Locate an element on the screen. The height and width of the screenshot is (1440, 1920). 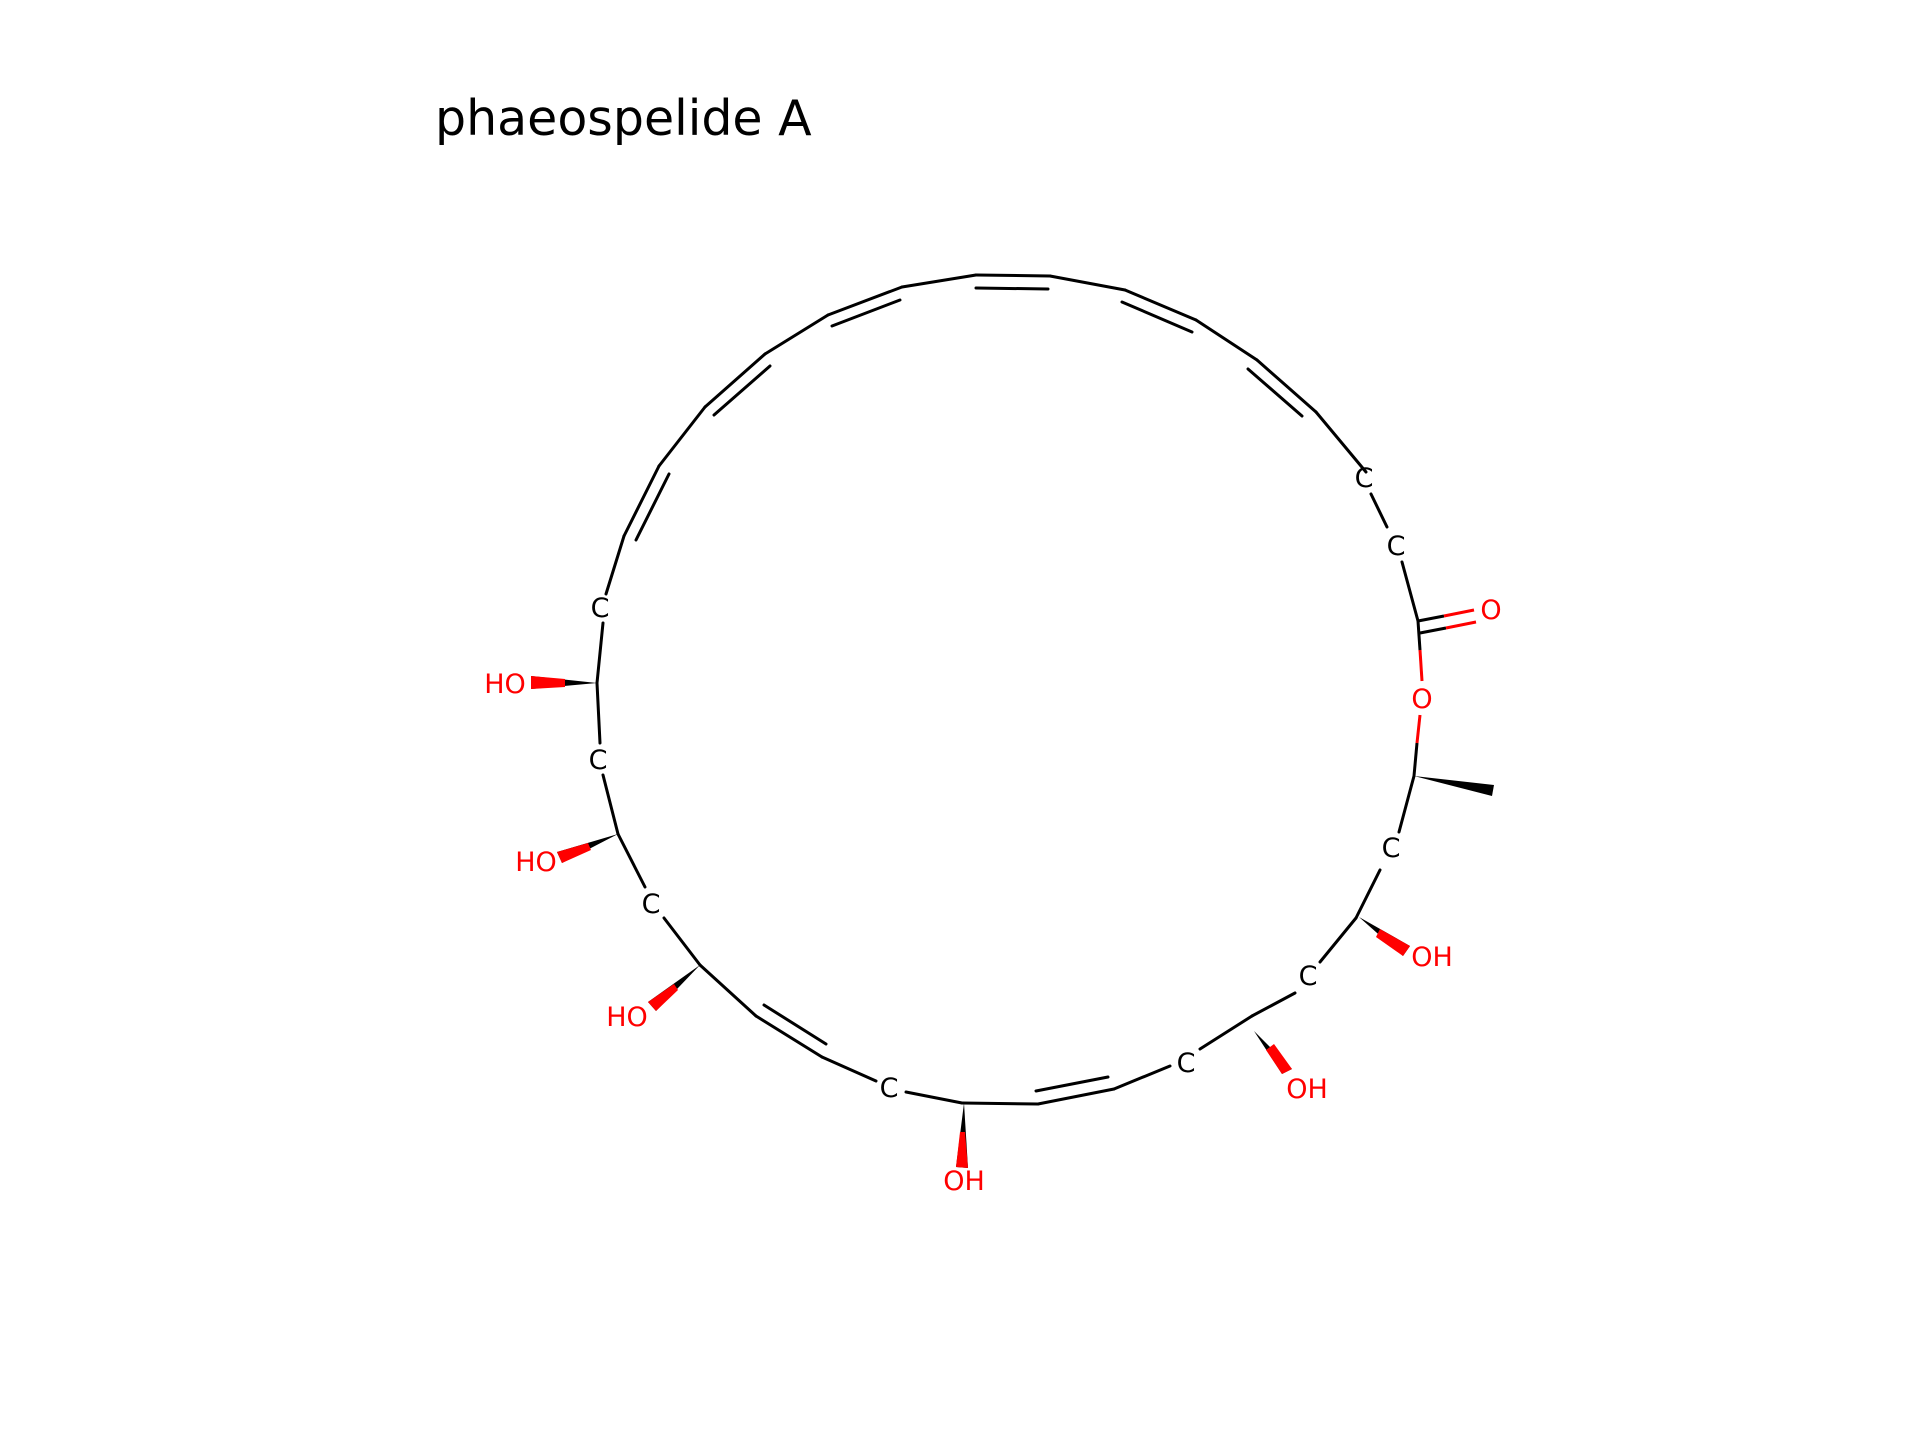
carbonyl-bond is located at coordinates (1431, 618).